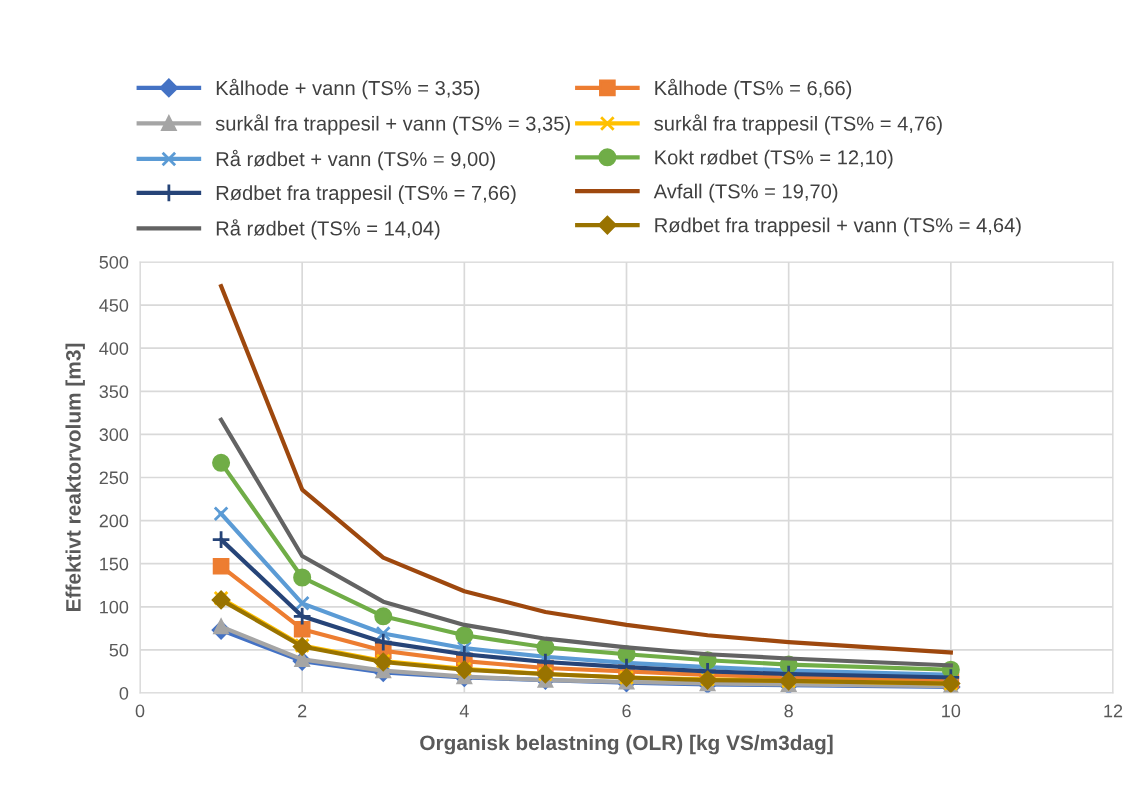 This screenshot has width=1144, height=803. What do you see at coordinates (626, 711) in the screenshot?
I see `x-tick-label: 6` at bounding box center [626, 711].